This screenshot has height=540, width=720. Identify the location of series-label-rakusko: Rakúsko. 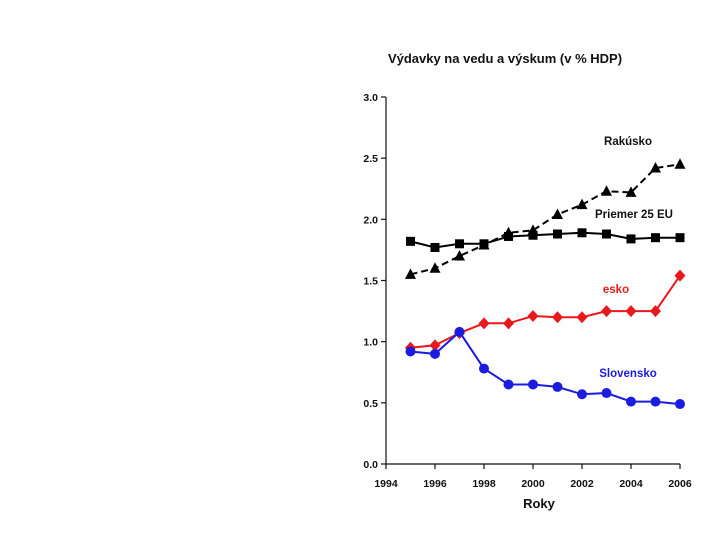
(628, 142).